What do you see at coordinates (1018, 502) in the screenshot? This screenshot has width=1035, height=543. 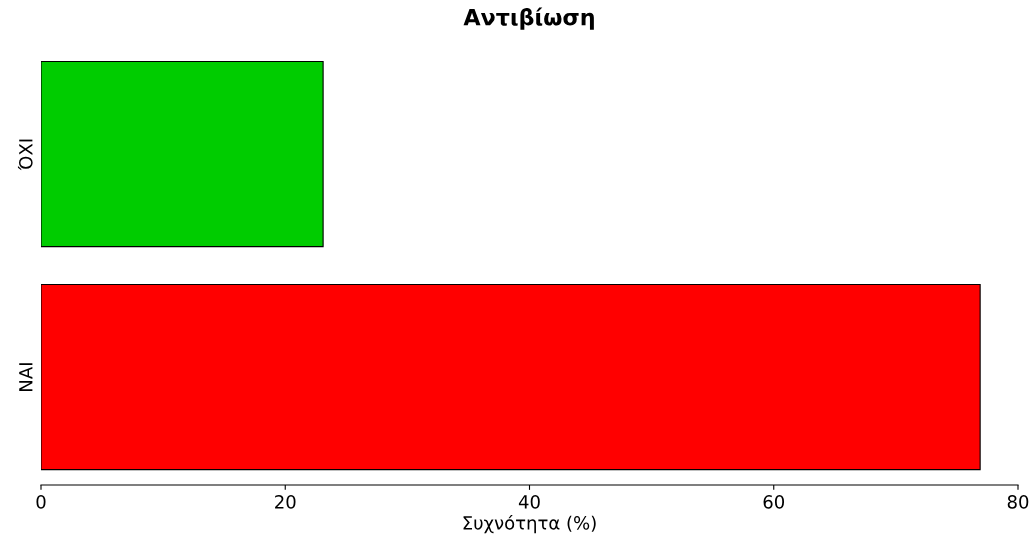 I see `x-tick-label: 80` at bounding box center [1018, 502].